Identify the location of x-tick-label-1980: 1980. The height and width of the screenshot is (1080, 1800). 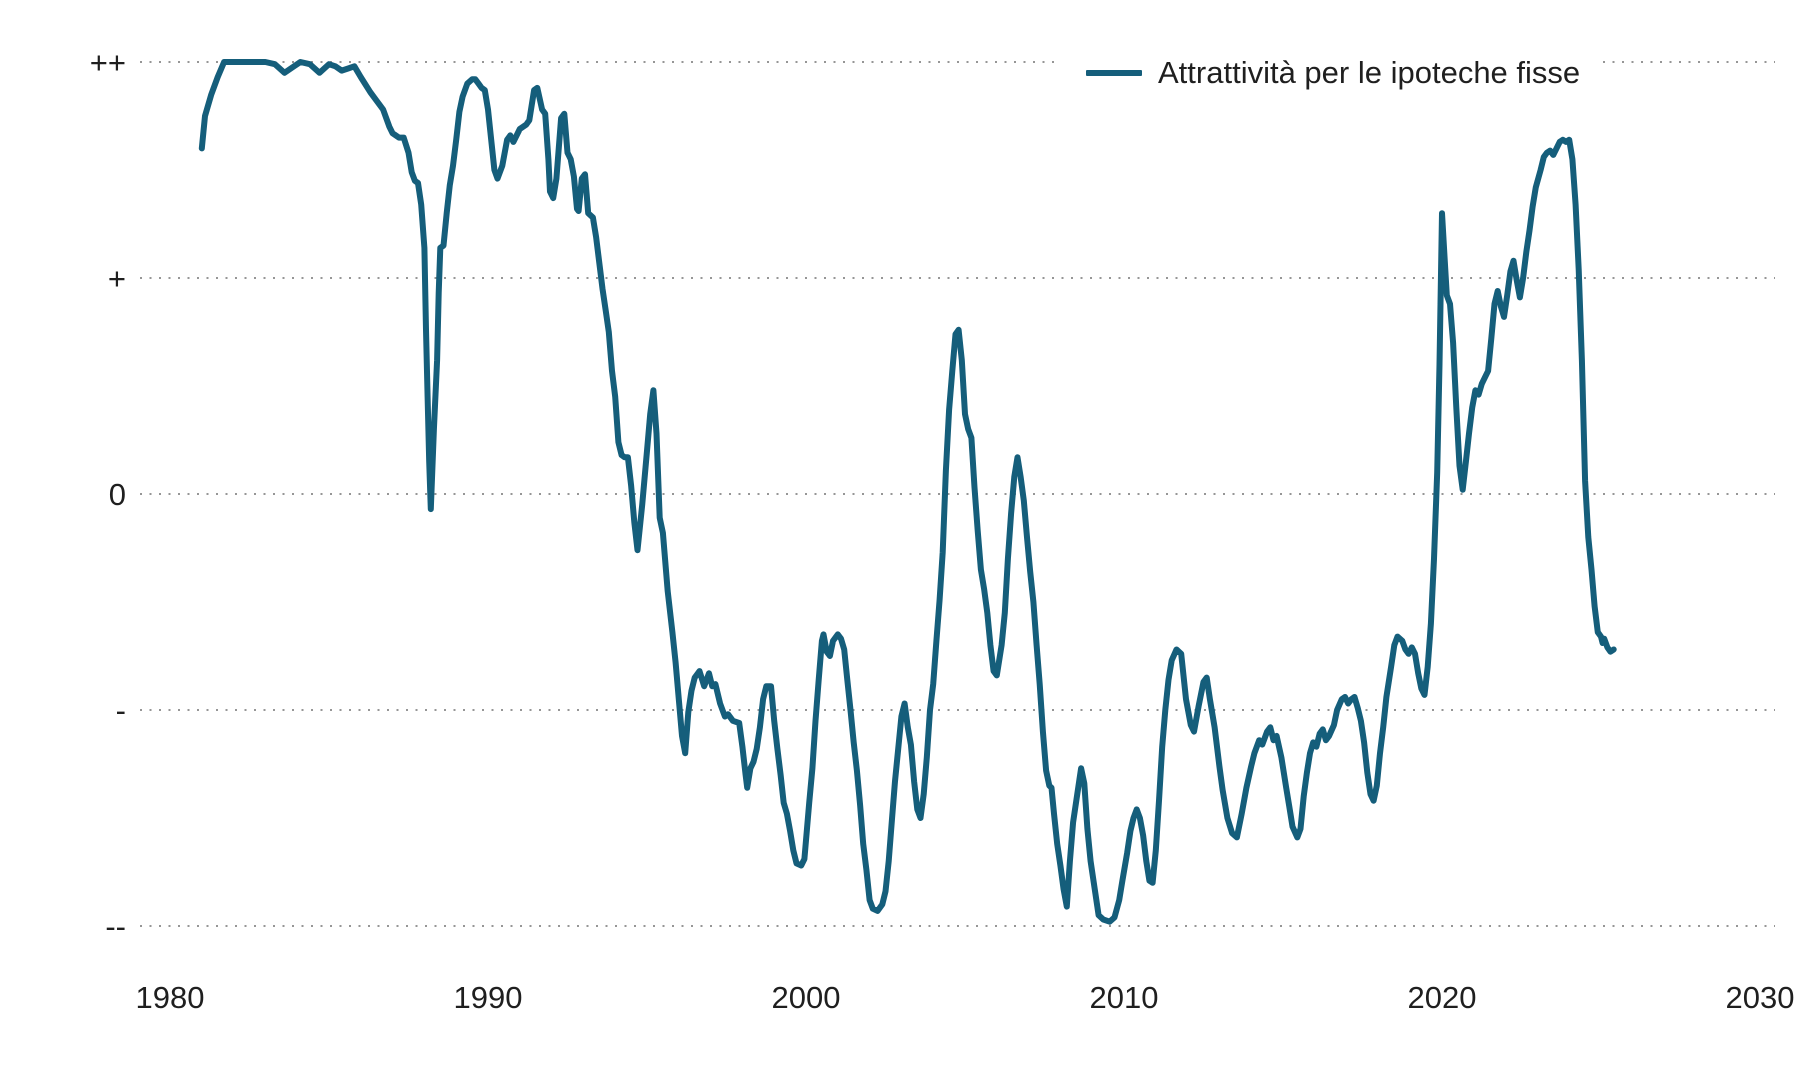
(170, 997).